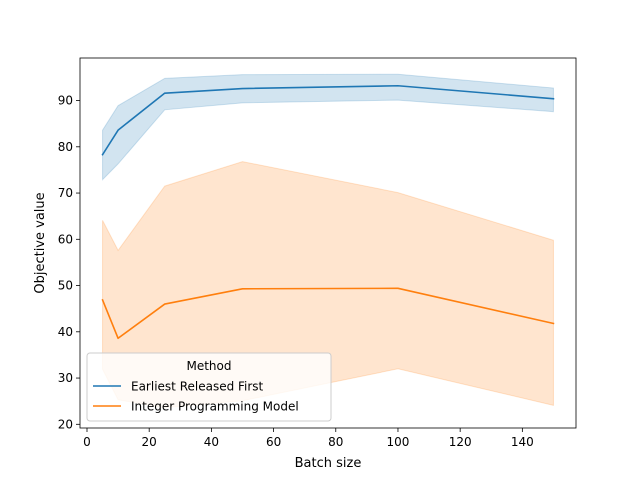 The image size is (640, 484). I want to click on x-tick-label: 60, so click(273, 442).